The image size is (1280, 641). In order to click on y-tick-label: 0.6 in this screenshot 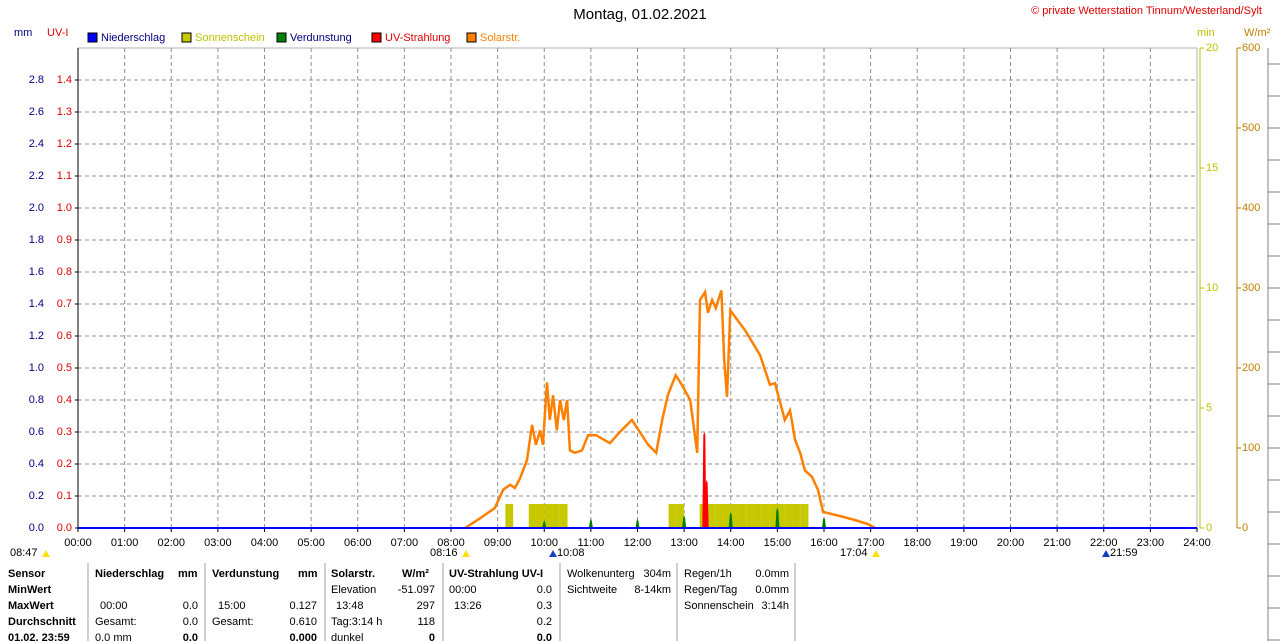, I will do `click(36, 432)`.